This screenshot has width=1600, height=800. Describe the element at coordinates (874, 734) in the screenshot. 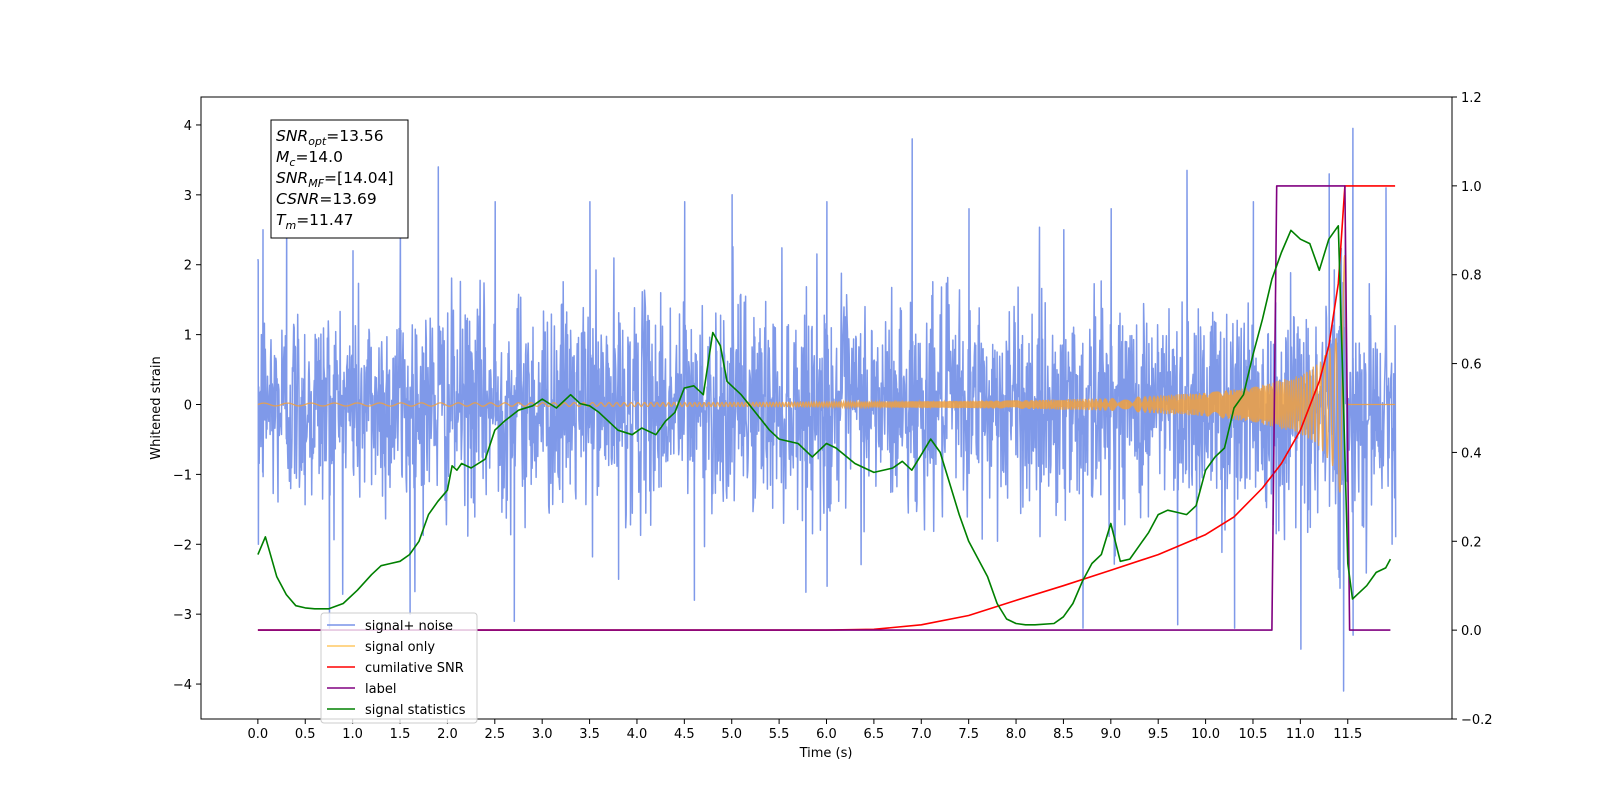

I see `x-tick-label: 6.5` at that location.